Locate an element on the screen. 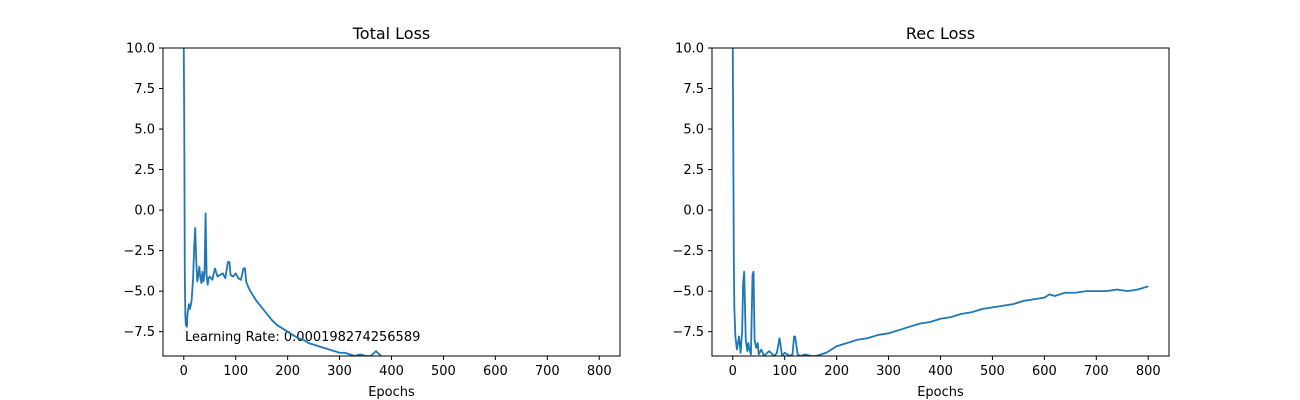 This screenshot has height=400, width=1300. chart-title: Total Loss is located at coordinates (391, 33).